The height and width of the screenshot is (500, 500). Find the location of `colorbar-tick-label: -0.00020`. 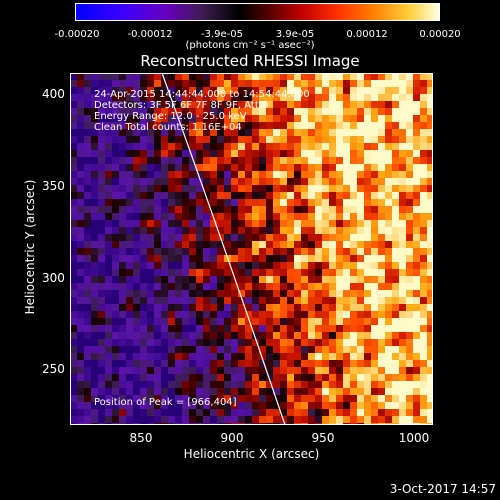

colorbar-tick-label: -0.00020 is located at coordinates (77, 34).